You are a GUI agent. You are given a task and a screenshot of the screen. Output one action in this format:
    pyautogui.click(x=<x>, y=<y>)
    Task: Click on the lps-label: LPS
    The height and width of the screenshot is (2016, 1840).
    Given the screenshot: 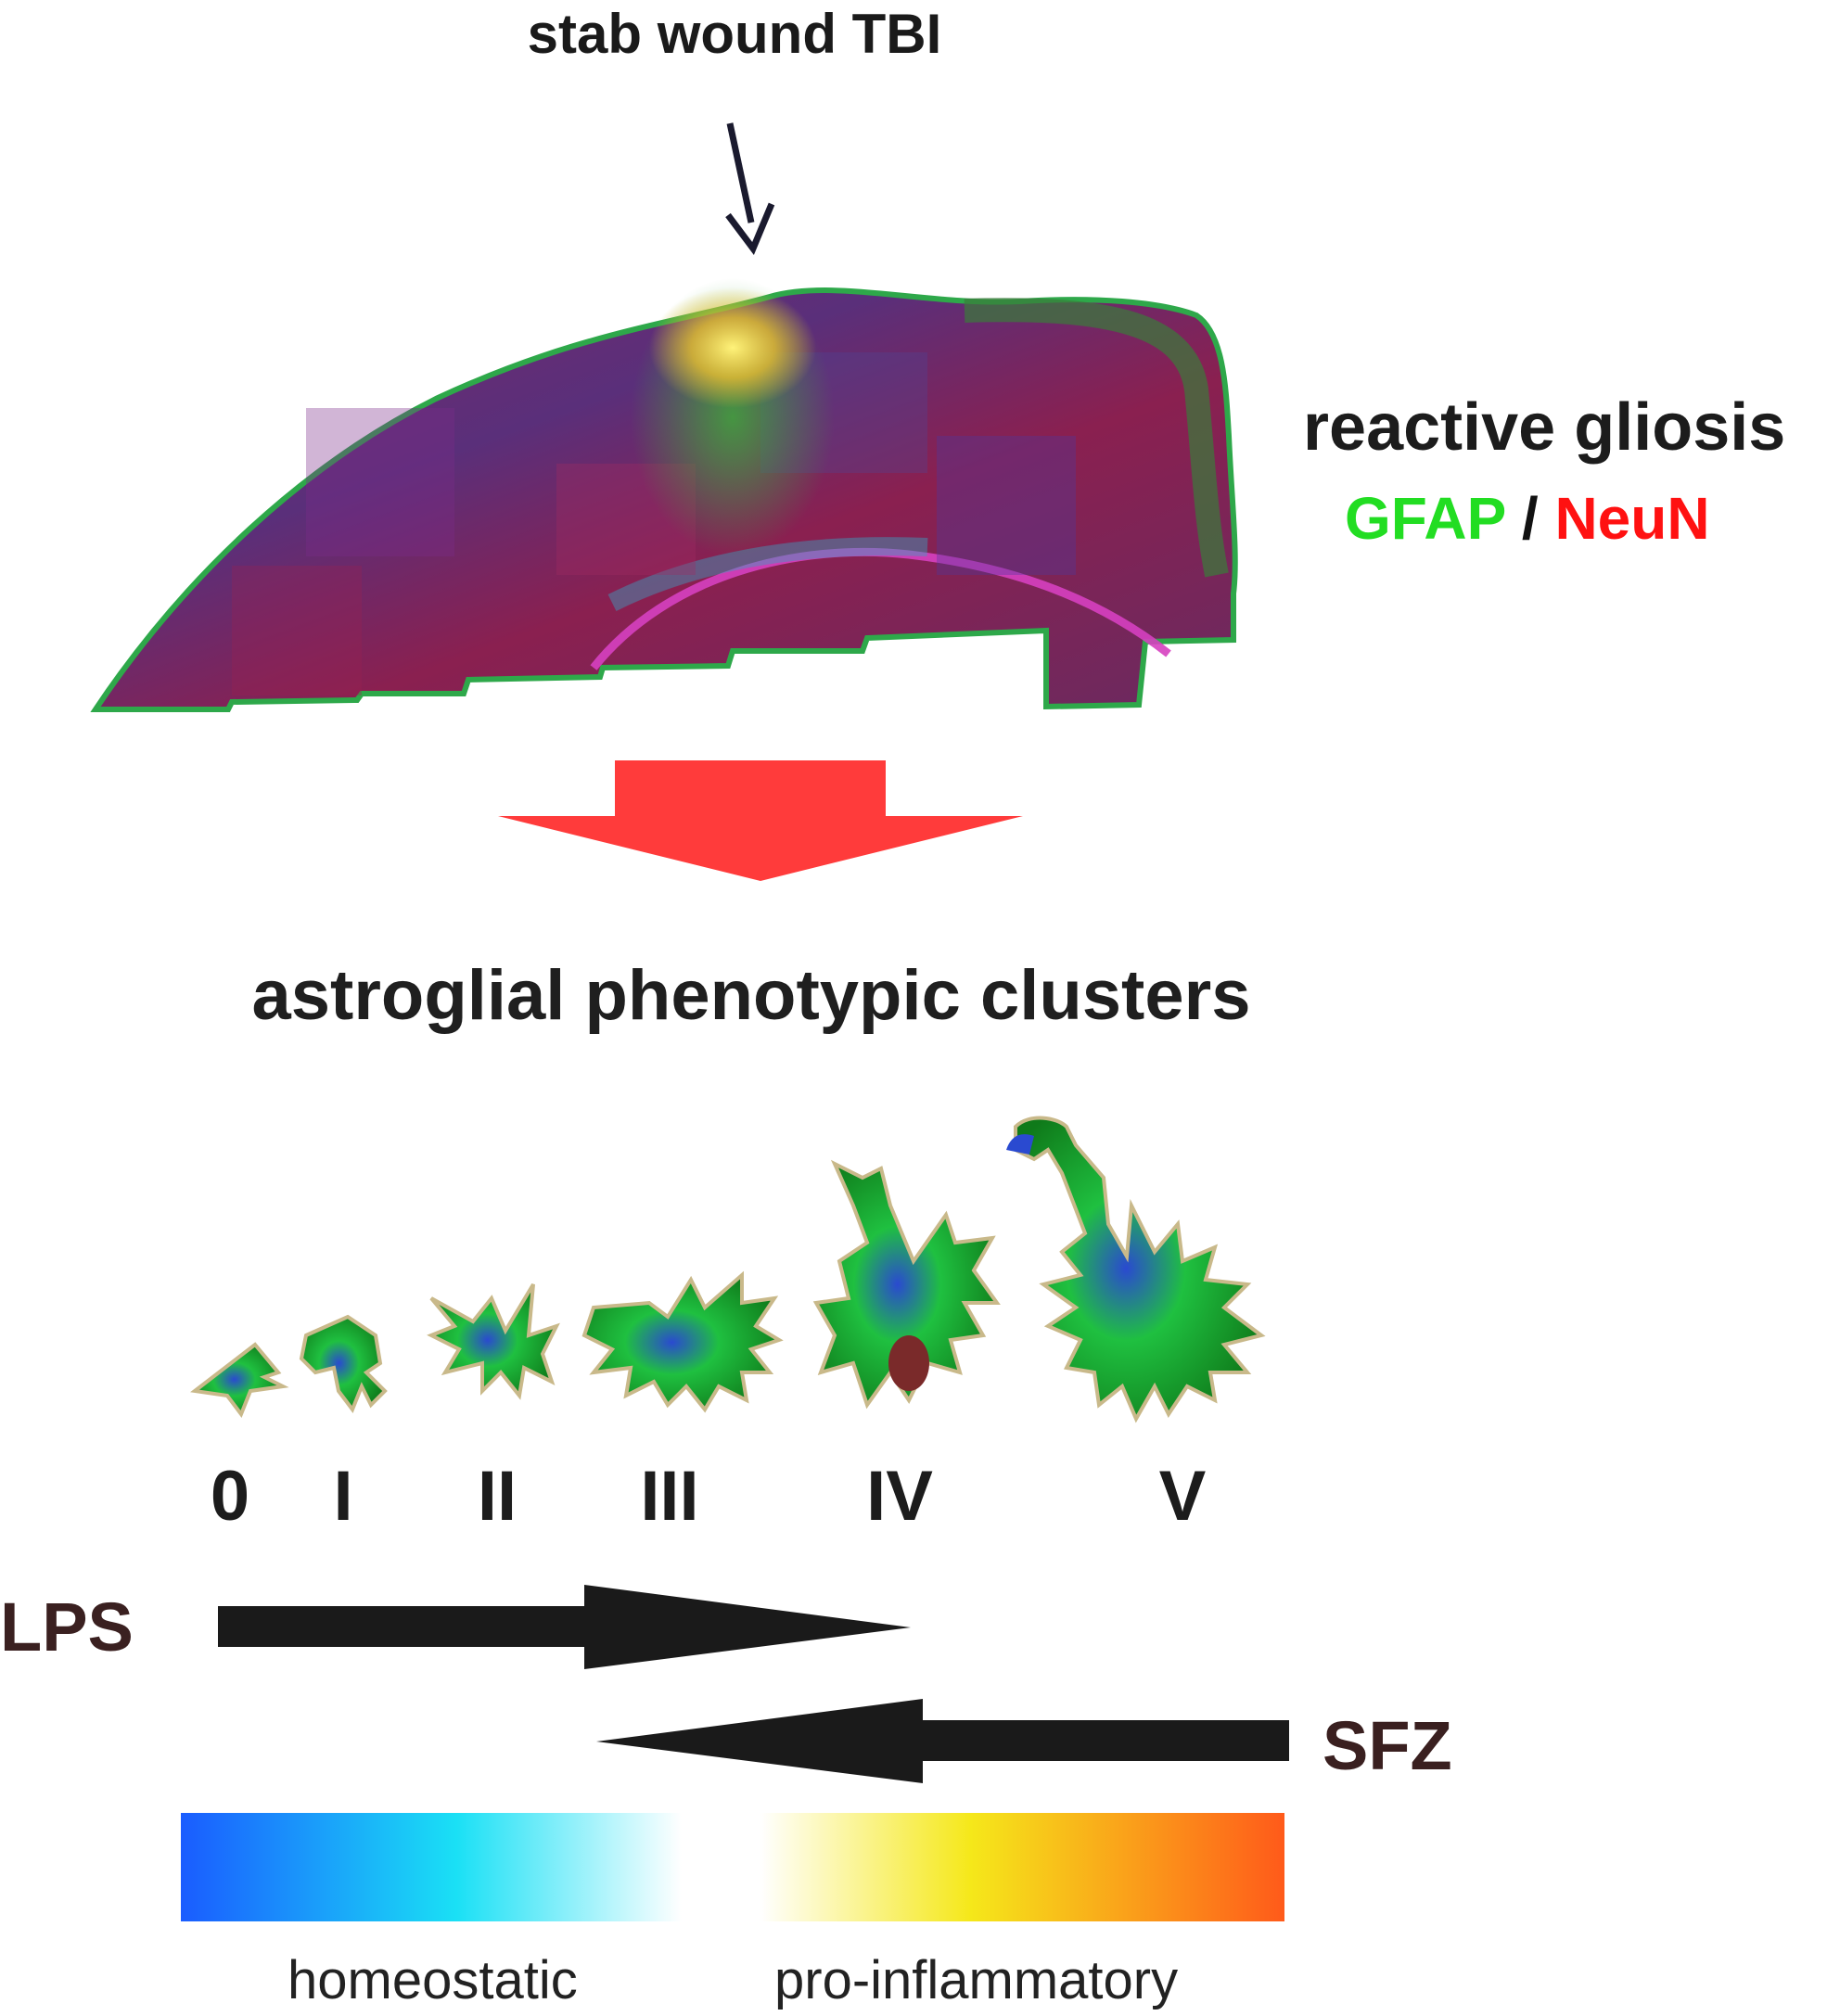 What is the action you would take?
    pyautogui.click(x=67, y=1627)
    